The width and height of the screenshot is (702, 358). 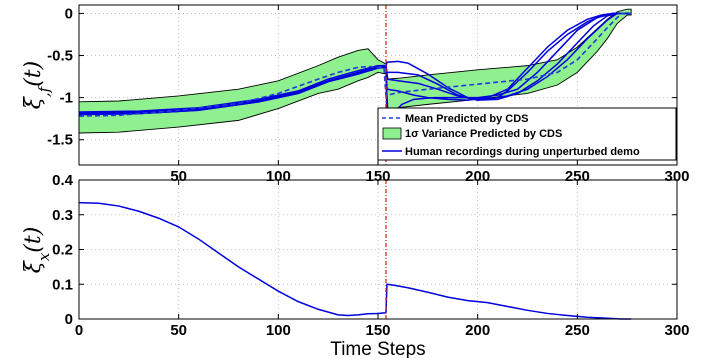 What do you see at coordinates (37, 250) in the screenshot?
I see `bottom-y-label: ξx(t)` at bounding box center [37, 250].